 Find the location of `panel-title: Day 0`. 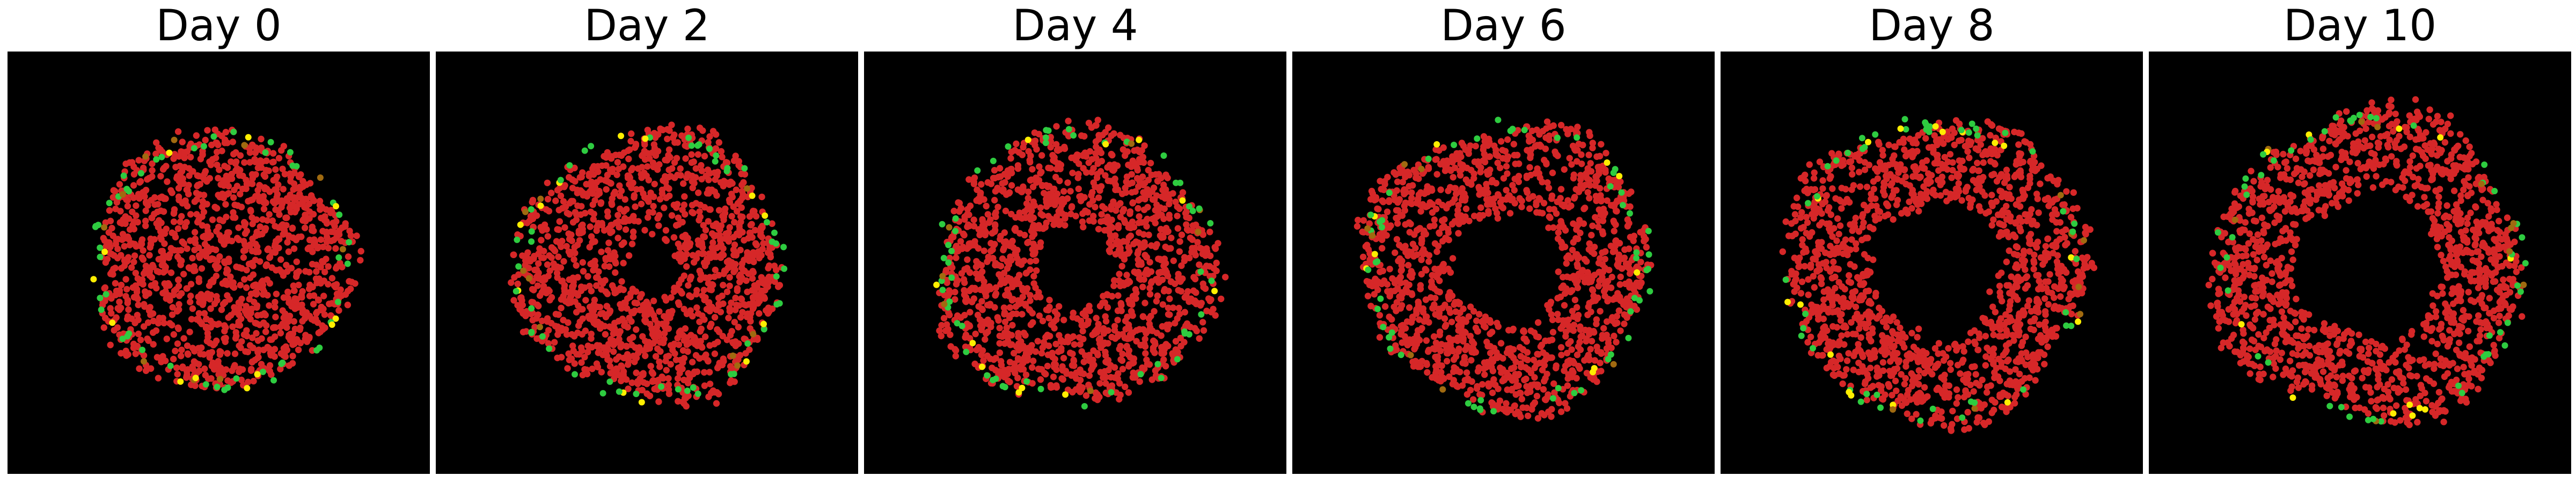

panel-title: Day 0 is located at coordinates (219, 25).